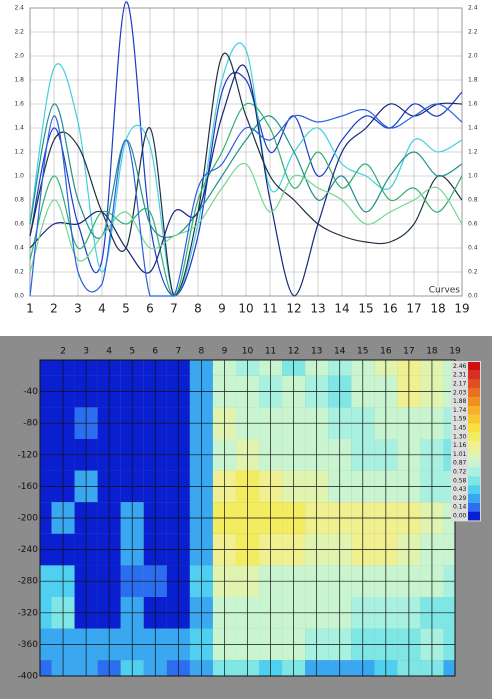 This screenshot has height=699, width=492. What do you see at coordinates (28, 613) in the screenshot?
I see `y-tick-label: -320` at bounding box center [28, 613].